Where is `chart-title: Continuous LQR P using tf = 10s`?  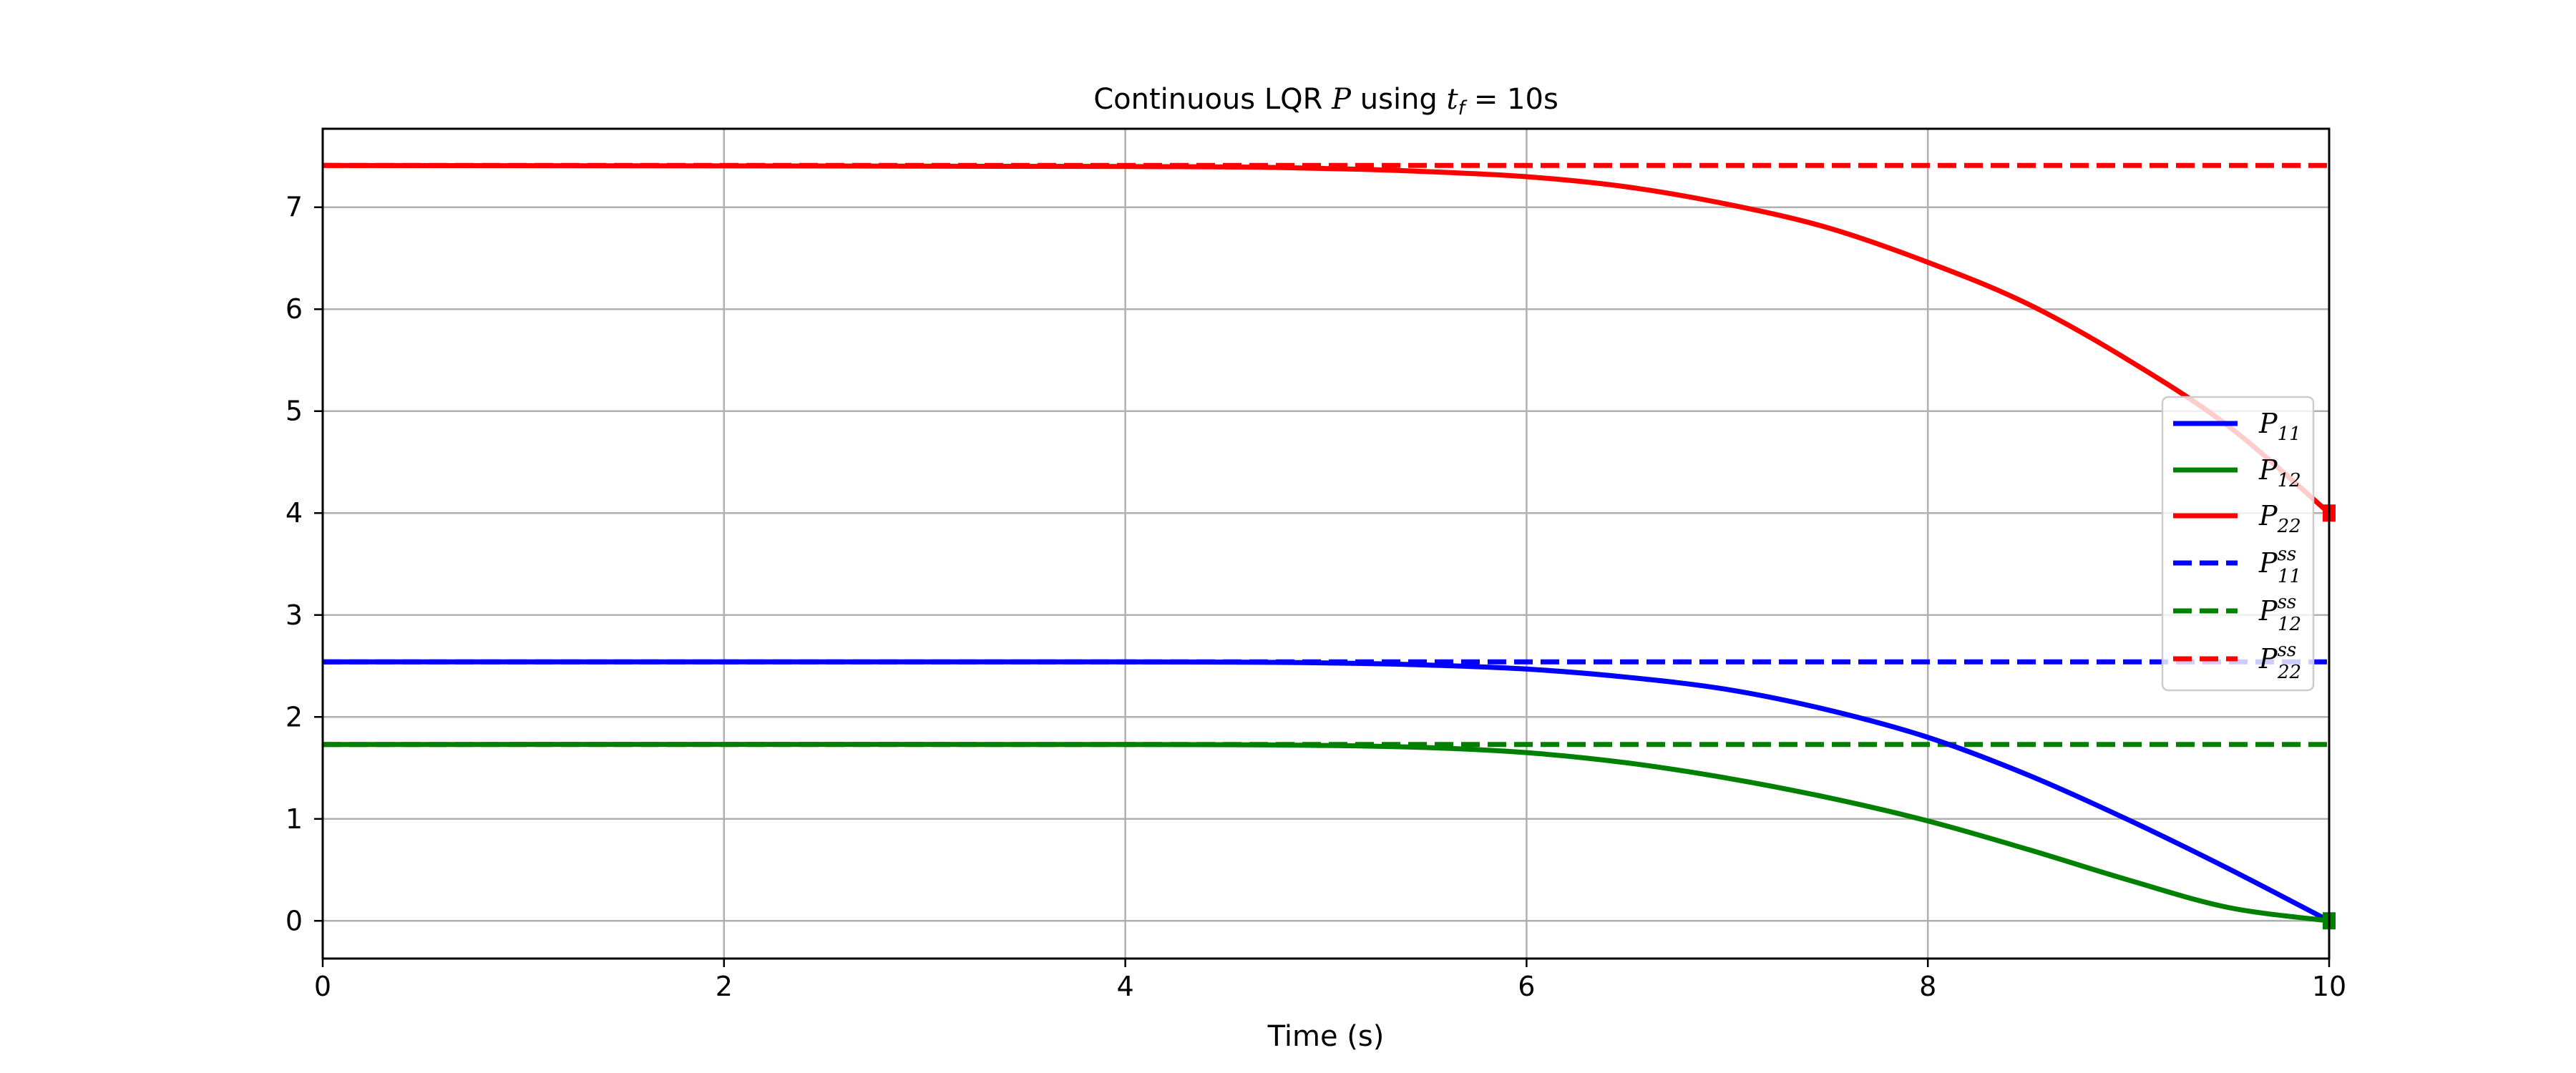 chart-title: Continuous LQR P using tf = 10s is located at coordinates (1325, 101).